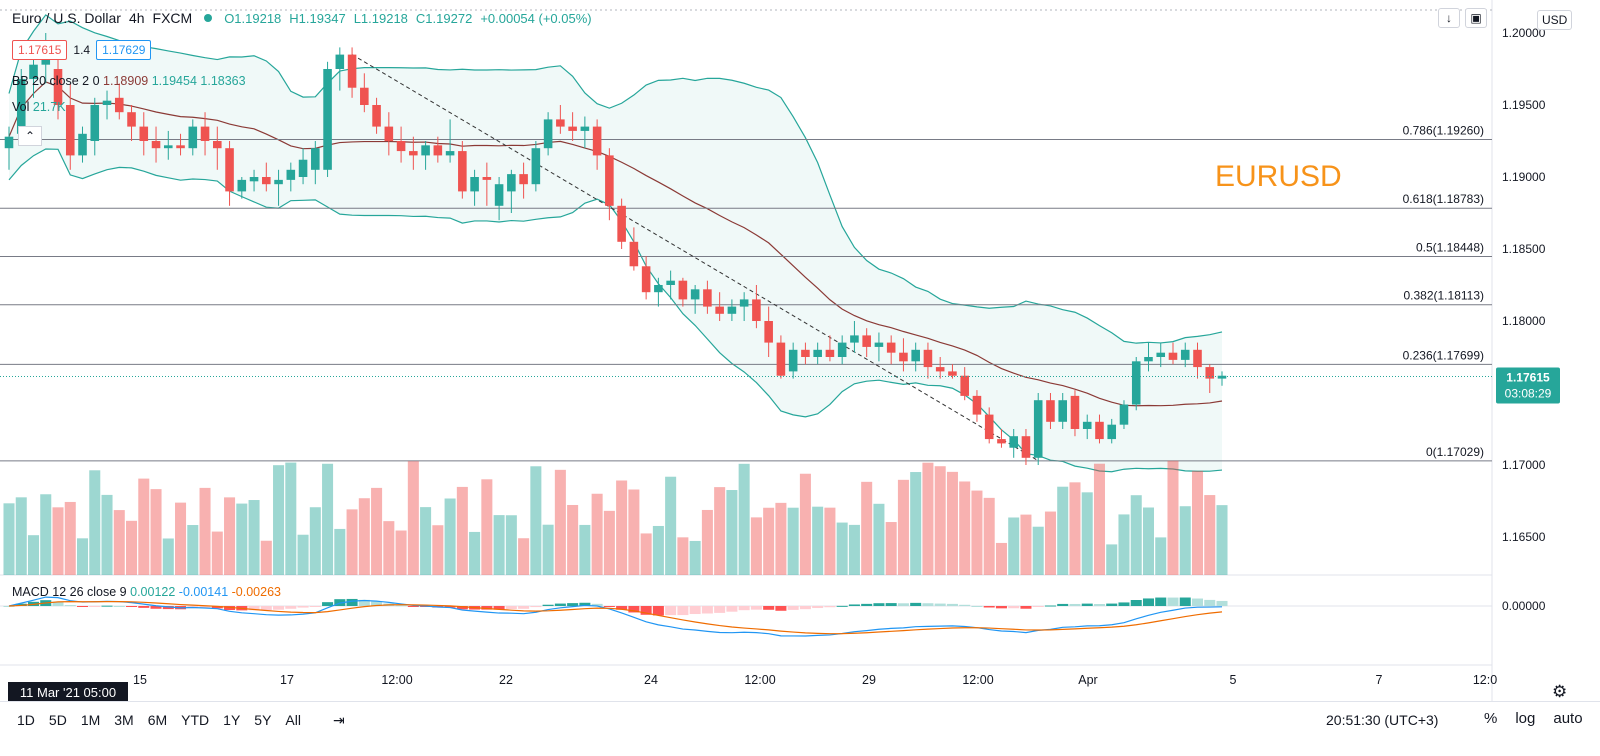 The image size is (1600, 756). Describe the element at coordinates (1443, 355) in the screenshot. I see `fib-level-label: 0.236(1.17699)` at that location.